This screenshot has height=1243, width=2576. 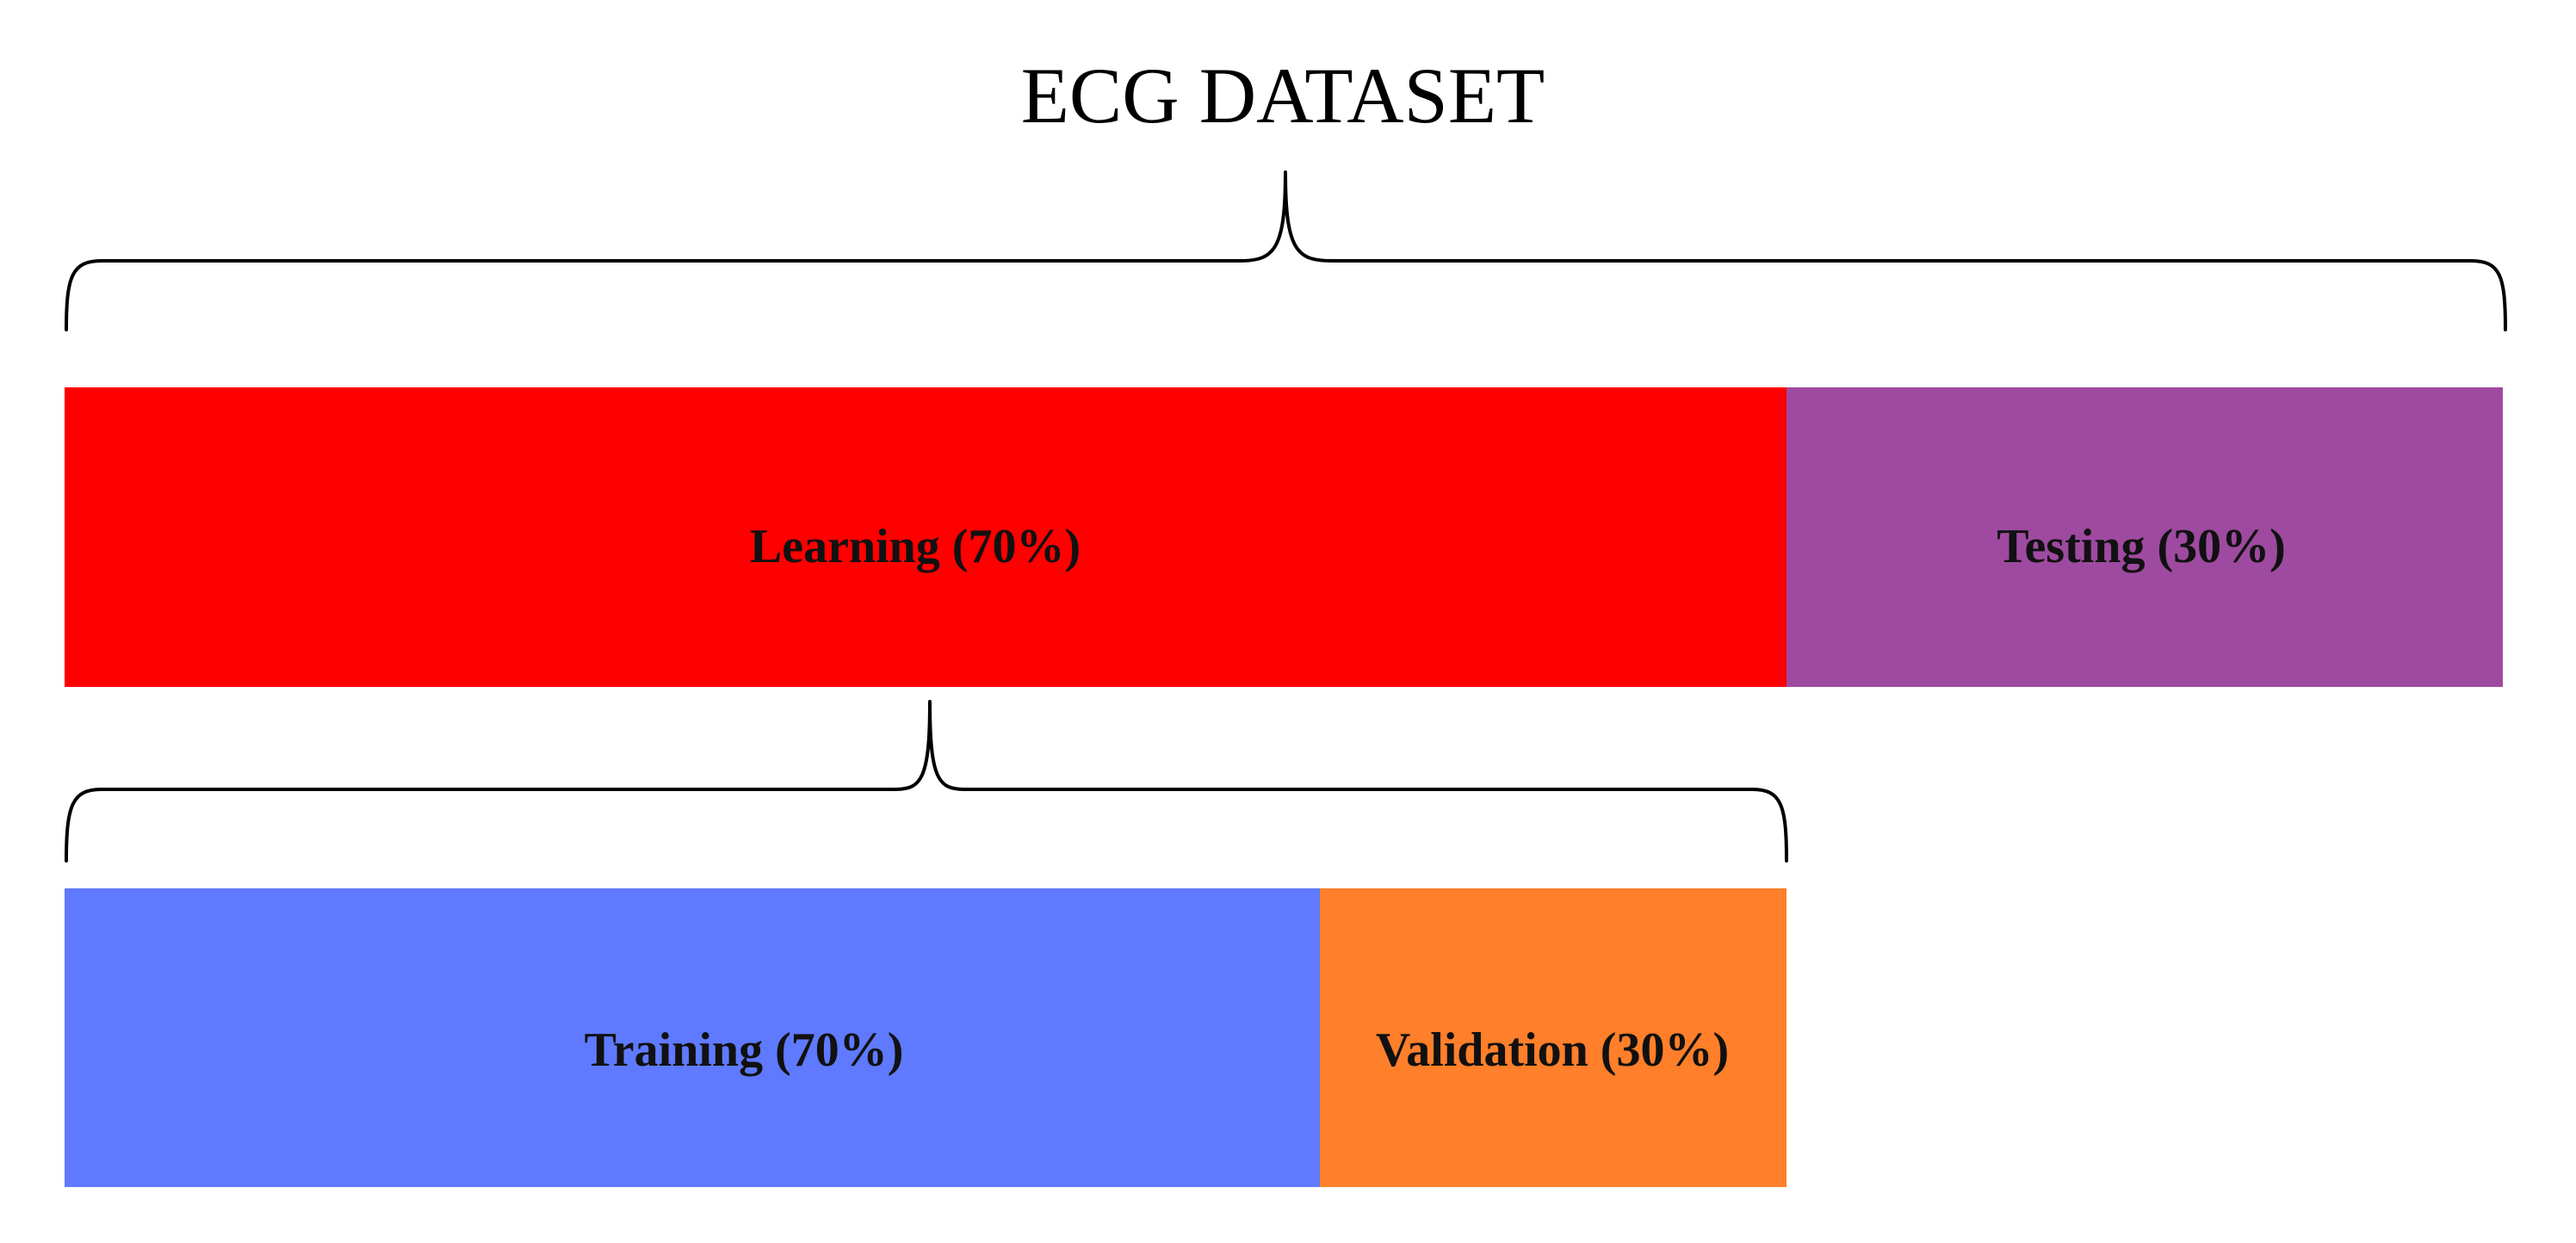 What do you see at coordinates (1552, 1050) in the screenshot?
I see `validation-label: Validation (30%)` at bounding box center [1552, 1050].